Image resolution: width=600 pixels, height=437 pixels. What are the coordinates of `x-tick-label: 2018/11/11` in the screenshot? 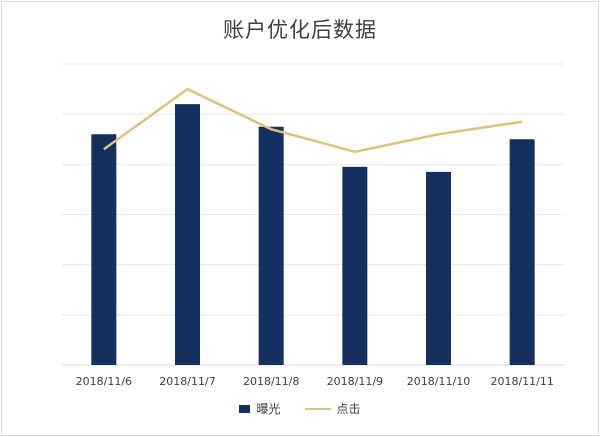 It's located at (521, 381).